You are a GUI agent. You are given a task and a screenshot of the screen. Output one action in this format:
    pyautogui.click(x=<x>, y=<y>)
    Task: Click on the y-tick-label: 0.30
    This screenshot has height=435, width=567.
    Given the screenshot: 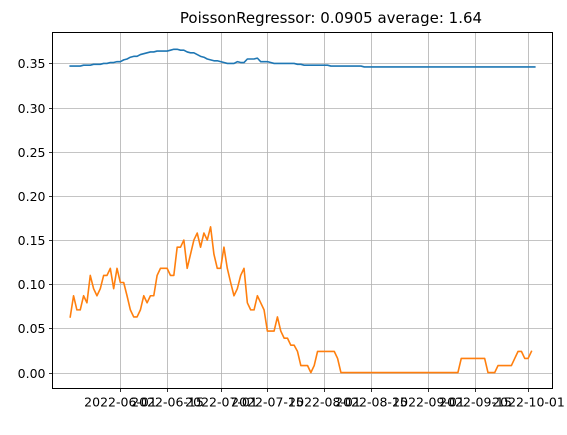 What is the action you would take?
    pyautogui.click(x=32, y=108)
    